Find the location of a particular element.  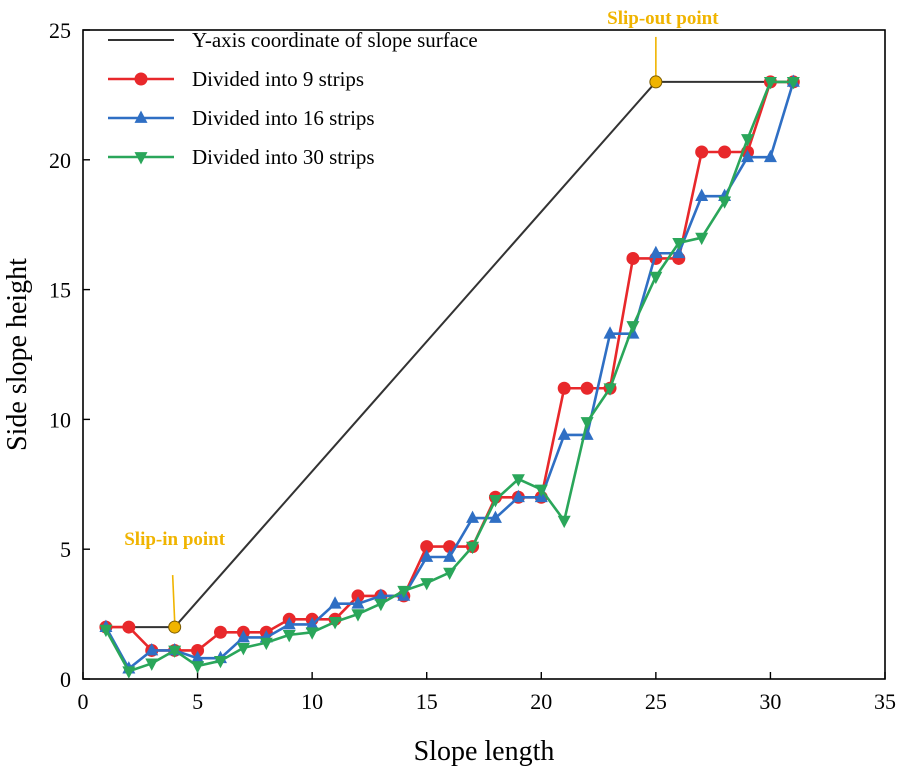

annotation-pointer is located at coordinates (173, 598).